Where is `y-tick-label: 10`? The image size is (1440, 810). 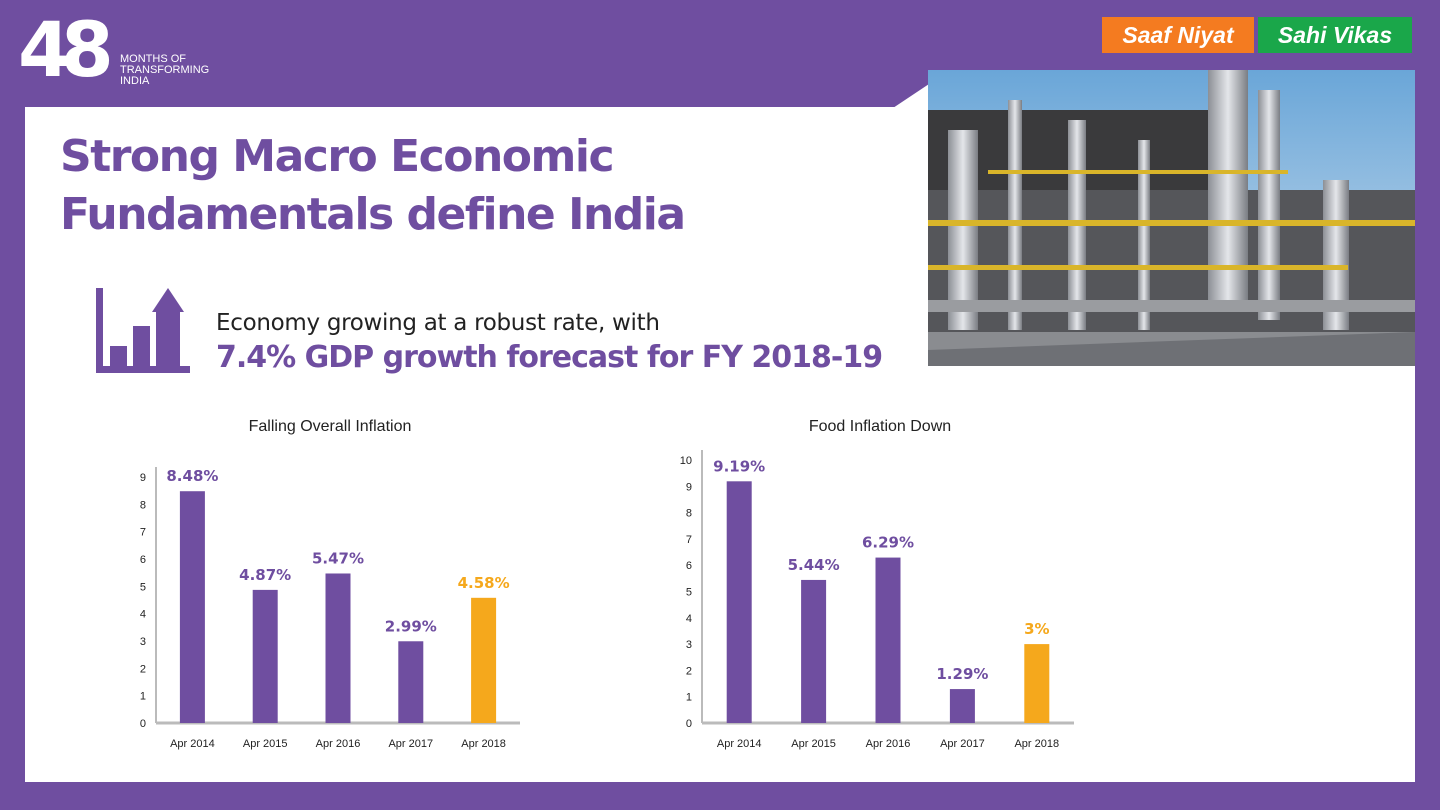 y-tick-label: 10 is located at coordinates (686, 461).